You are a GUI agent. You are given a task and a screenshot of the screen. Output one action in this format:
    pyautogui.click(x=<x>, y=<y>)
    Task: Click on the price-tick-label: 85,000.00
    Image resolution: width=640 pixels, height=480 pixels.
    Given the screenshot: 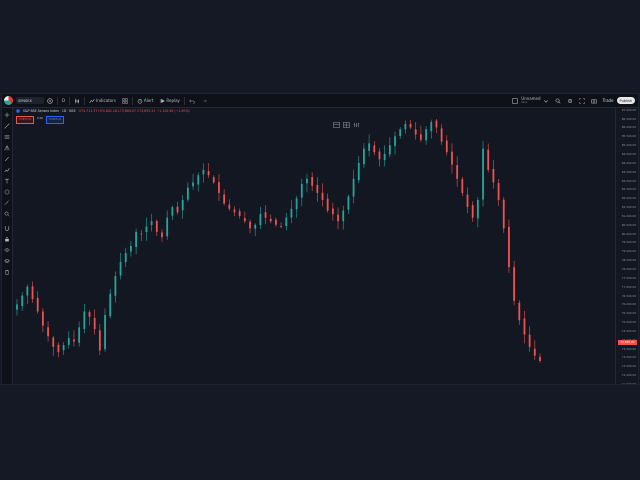 What is the action you would take?
    pyautogui.click(x=628, y=145)
    